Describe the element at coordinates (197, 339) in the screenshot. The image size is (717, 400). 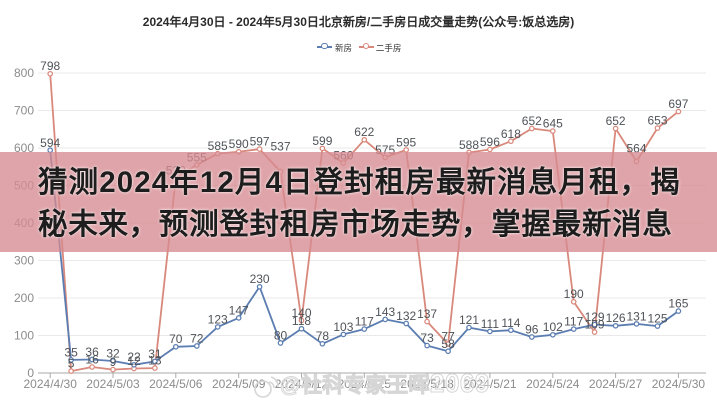
I see `svg-text: 72` at that location.